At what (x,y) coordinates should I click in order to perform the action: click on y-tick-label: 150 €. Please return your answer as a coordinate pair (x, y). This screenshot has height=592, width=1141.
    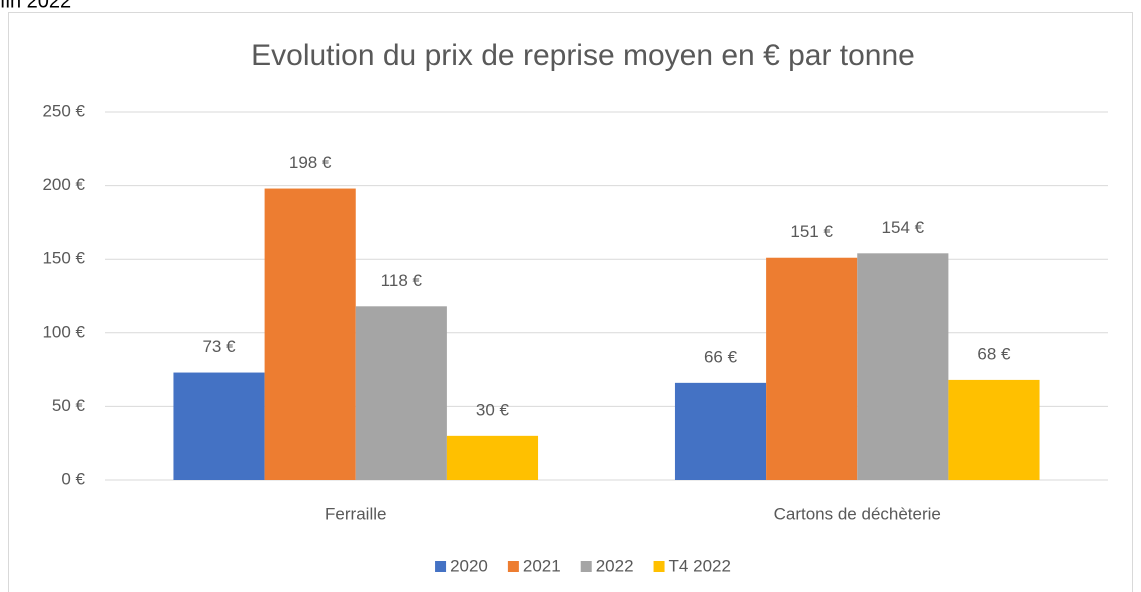
    Looking at the image, I should click on (63, 258).